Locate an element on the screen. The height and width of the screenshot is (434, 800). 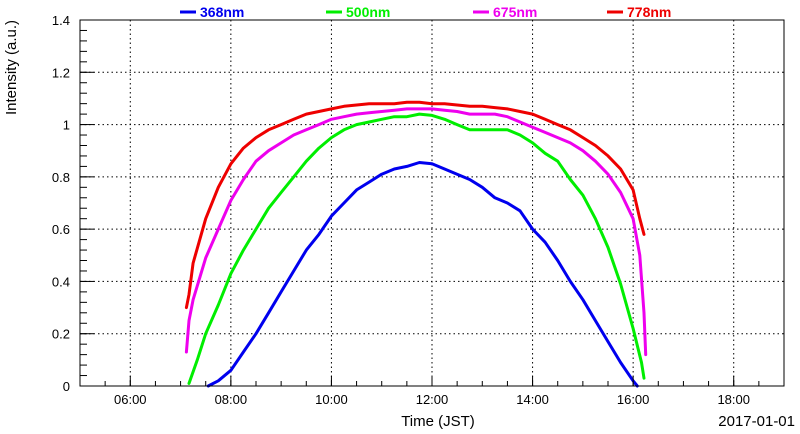
legend-label-778nm: 778nm is located at coordinates (649, 12).